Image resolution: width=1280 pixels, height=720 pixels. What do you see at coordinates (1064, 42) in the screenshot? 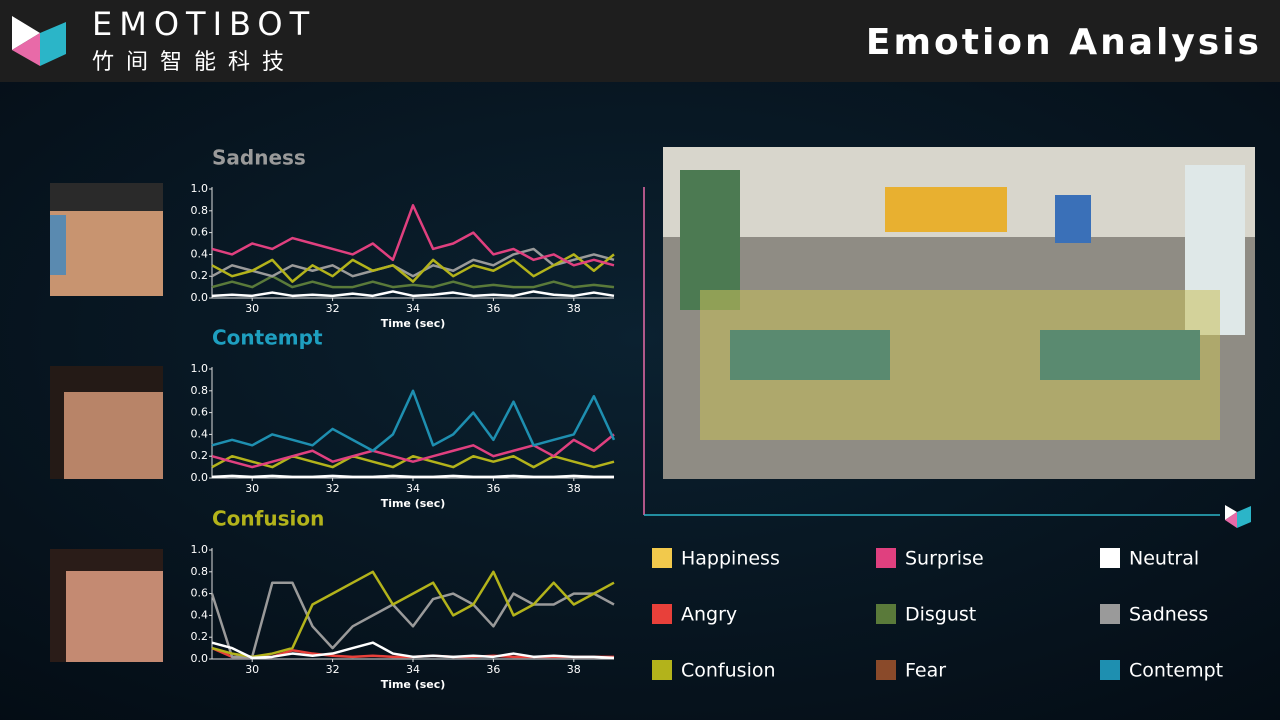
I see `page-title: Emotion Analysis` at bounding box center [1064, 42].